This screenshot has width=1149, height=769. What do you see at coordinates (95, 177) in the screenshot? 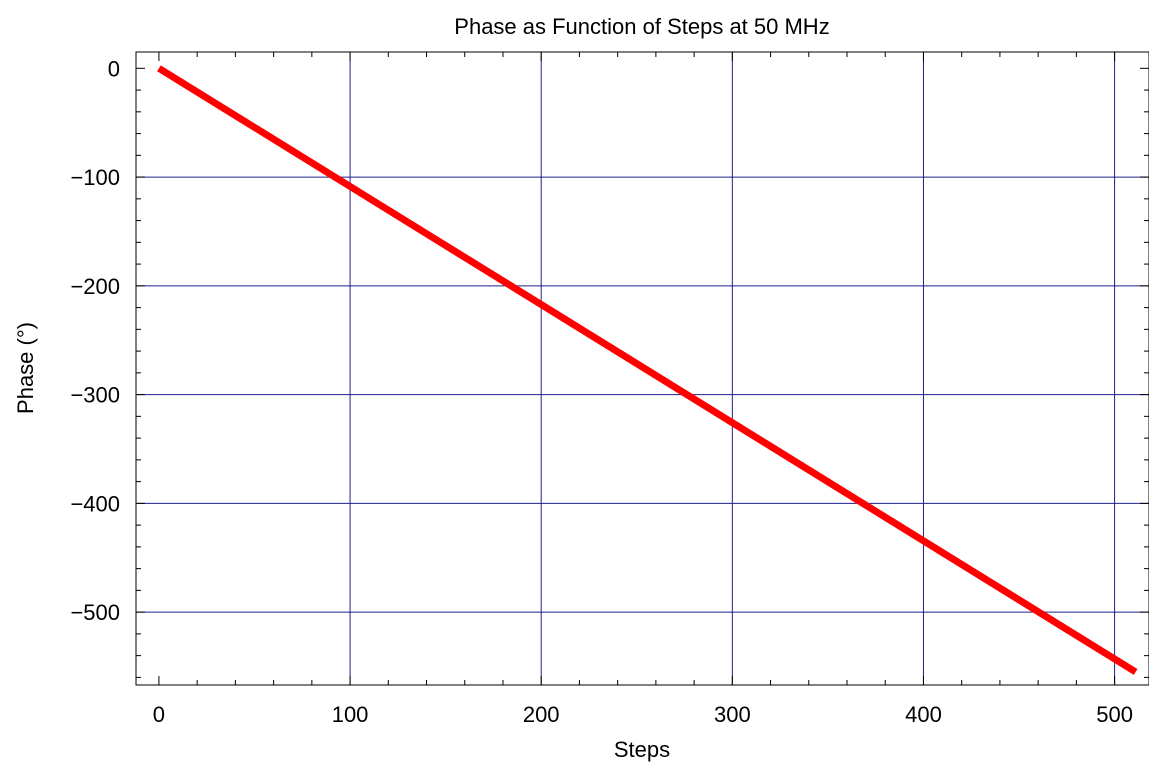
I see `y-tick-label: −100` at bounding box center [95, 177].